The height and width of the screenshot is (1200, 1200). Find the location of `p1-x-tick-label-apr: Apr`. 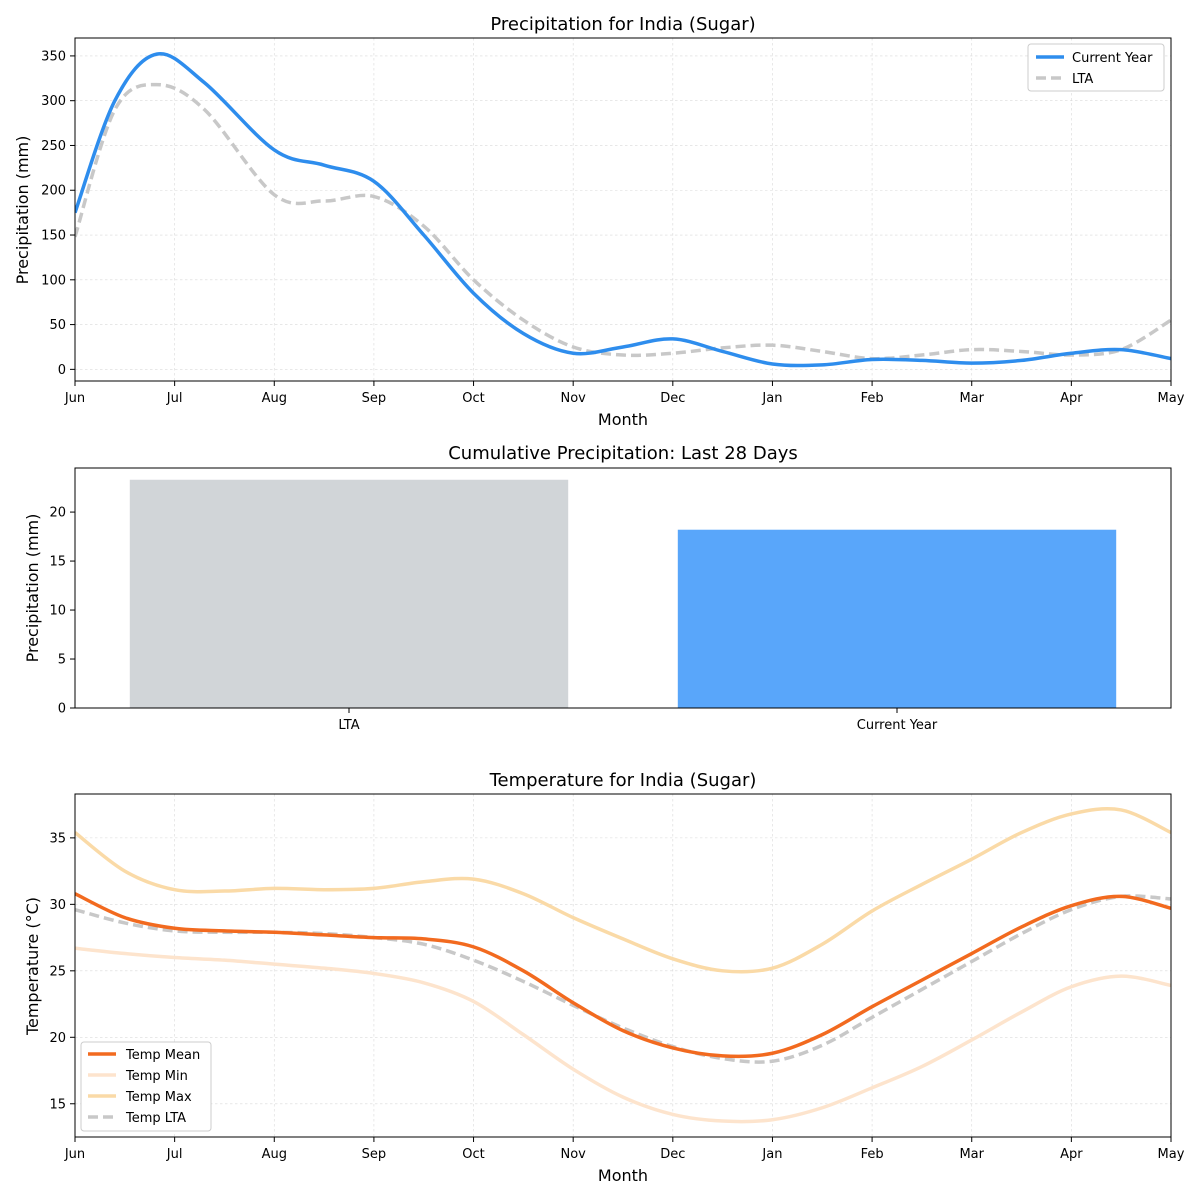

p1-x-tick-label-apr: Apr is located at coordinates (1071, 398).